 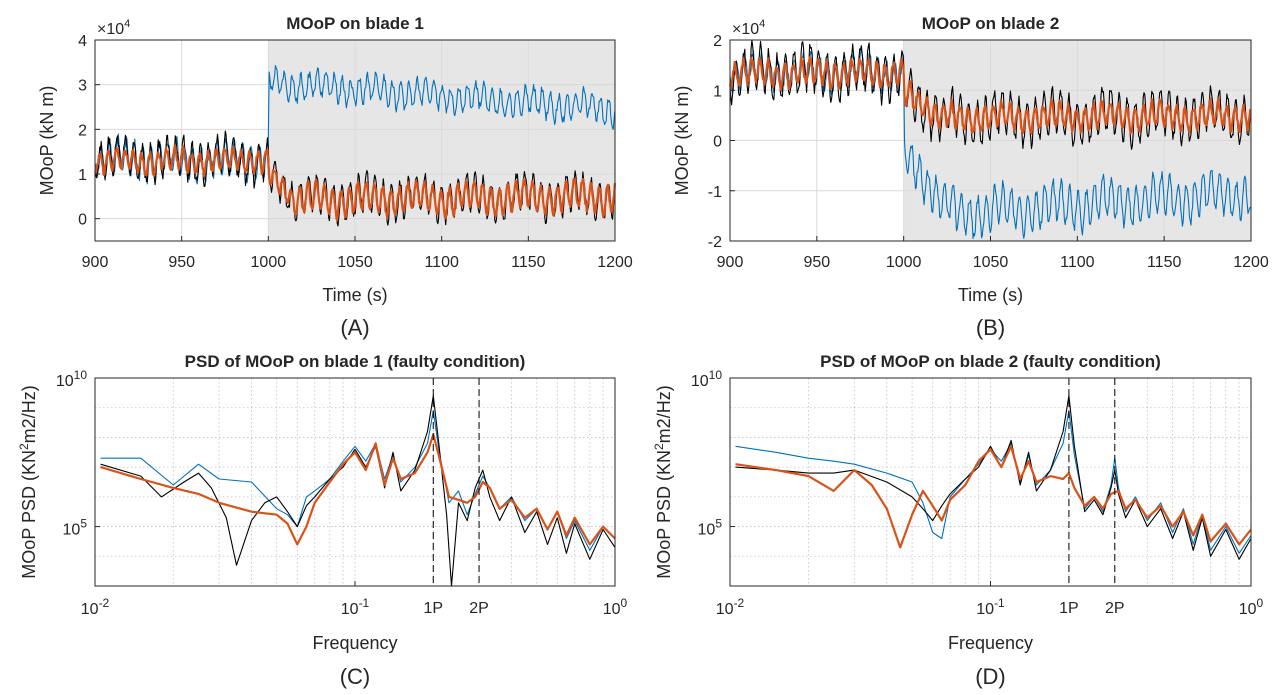 I want to click on chart-title: MOoP on blade 2, so click(x=991, y=23).